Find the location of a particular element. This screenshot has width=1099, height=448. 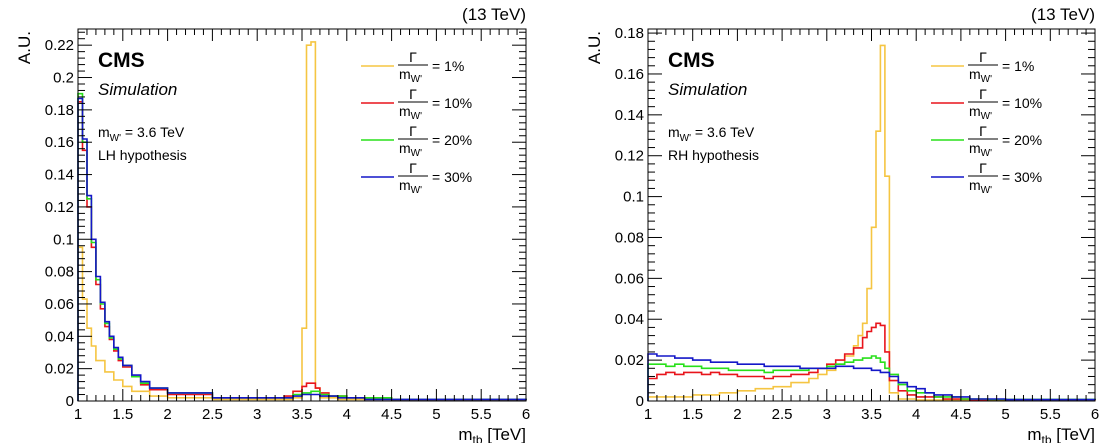

y-tick-label: 0.04 is located at coordinates (59, 336).